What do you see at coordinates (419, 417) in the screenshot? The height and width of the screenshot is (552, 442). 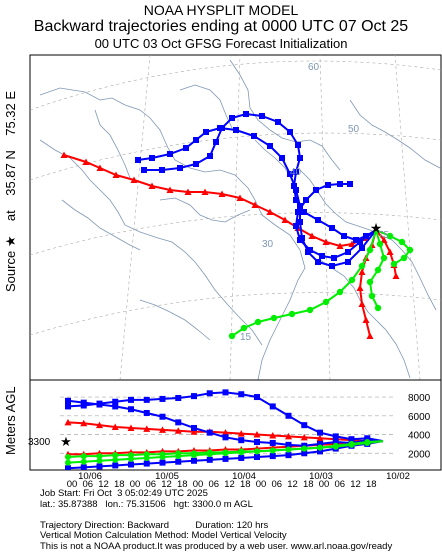 I see `height-tick-label: 6000` at bounding box center [419, 417].